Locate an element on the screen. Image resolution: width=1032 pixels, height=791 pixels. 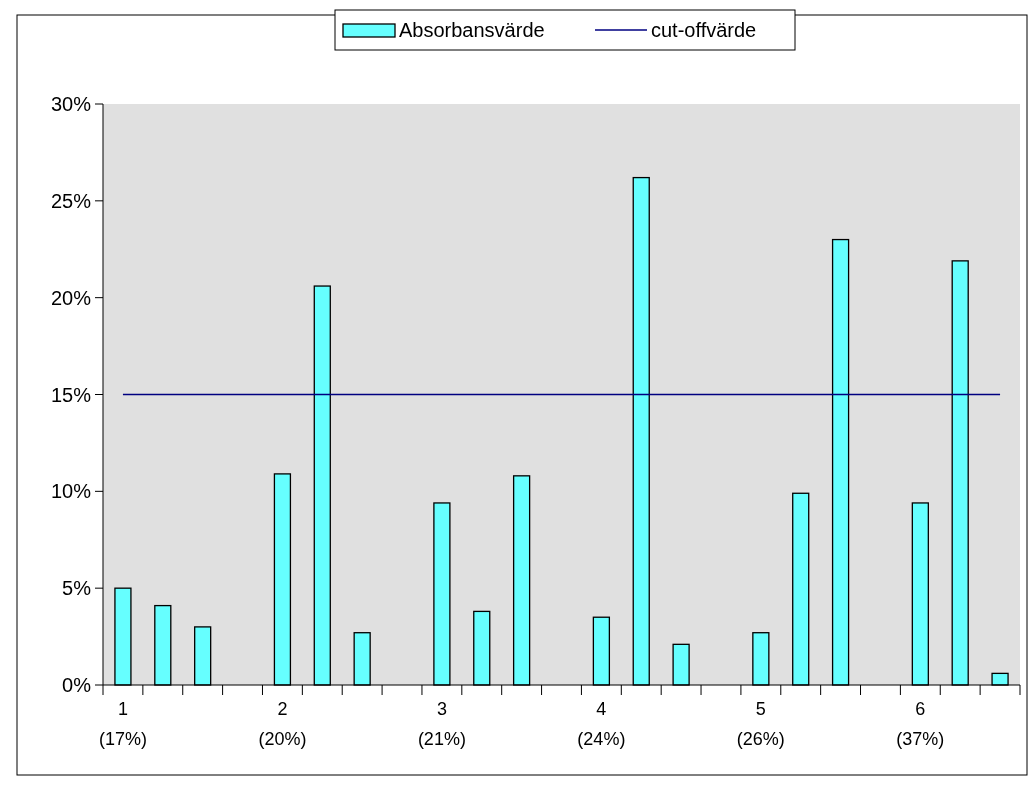
y-tick-label: 25% is located at coordinates (71, 200).